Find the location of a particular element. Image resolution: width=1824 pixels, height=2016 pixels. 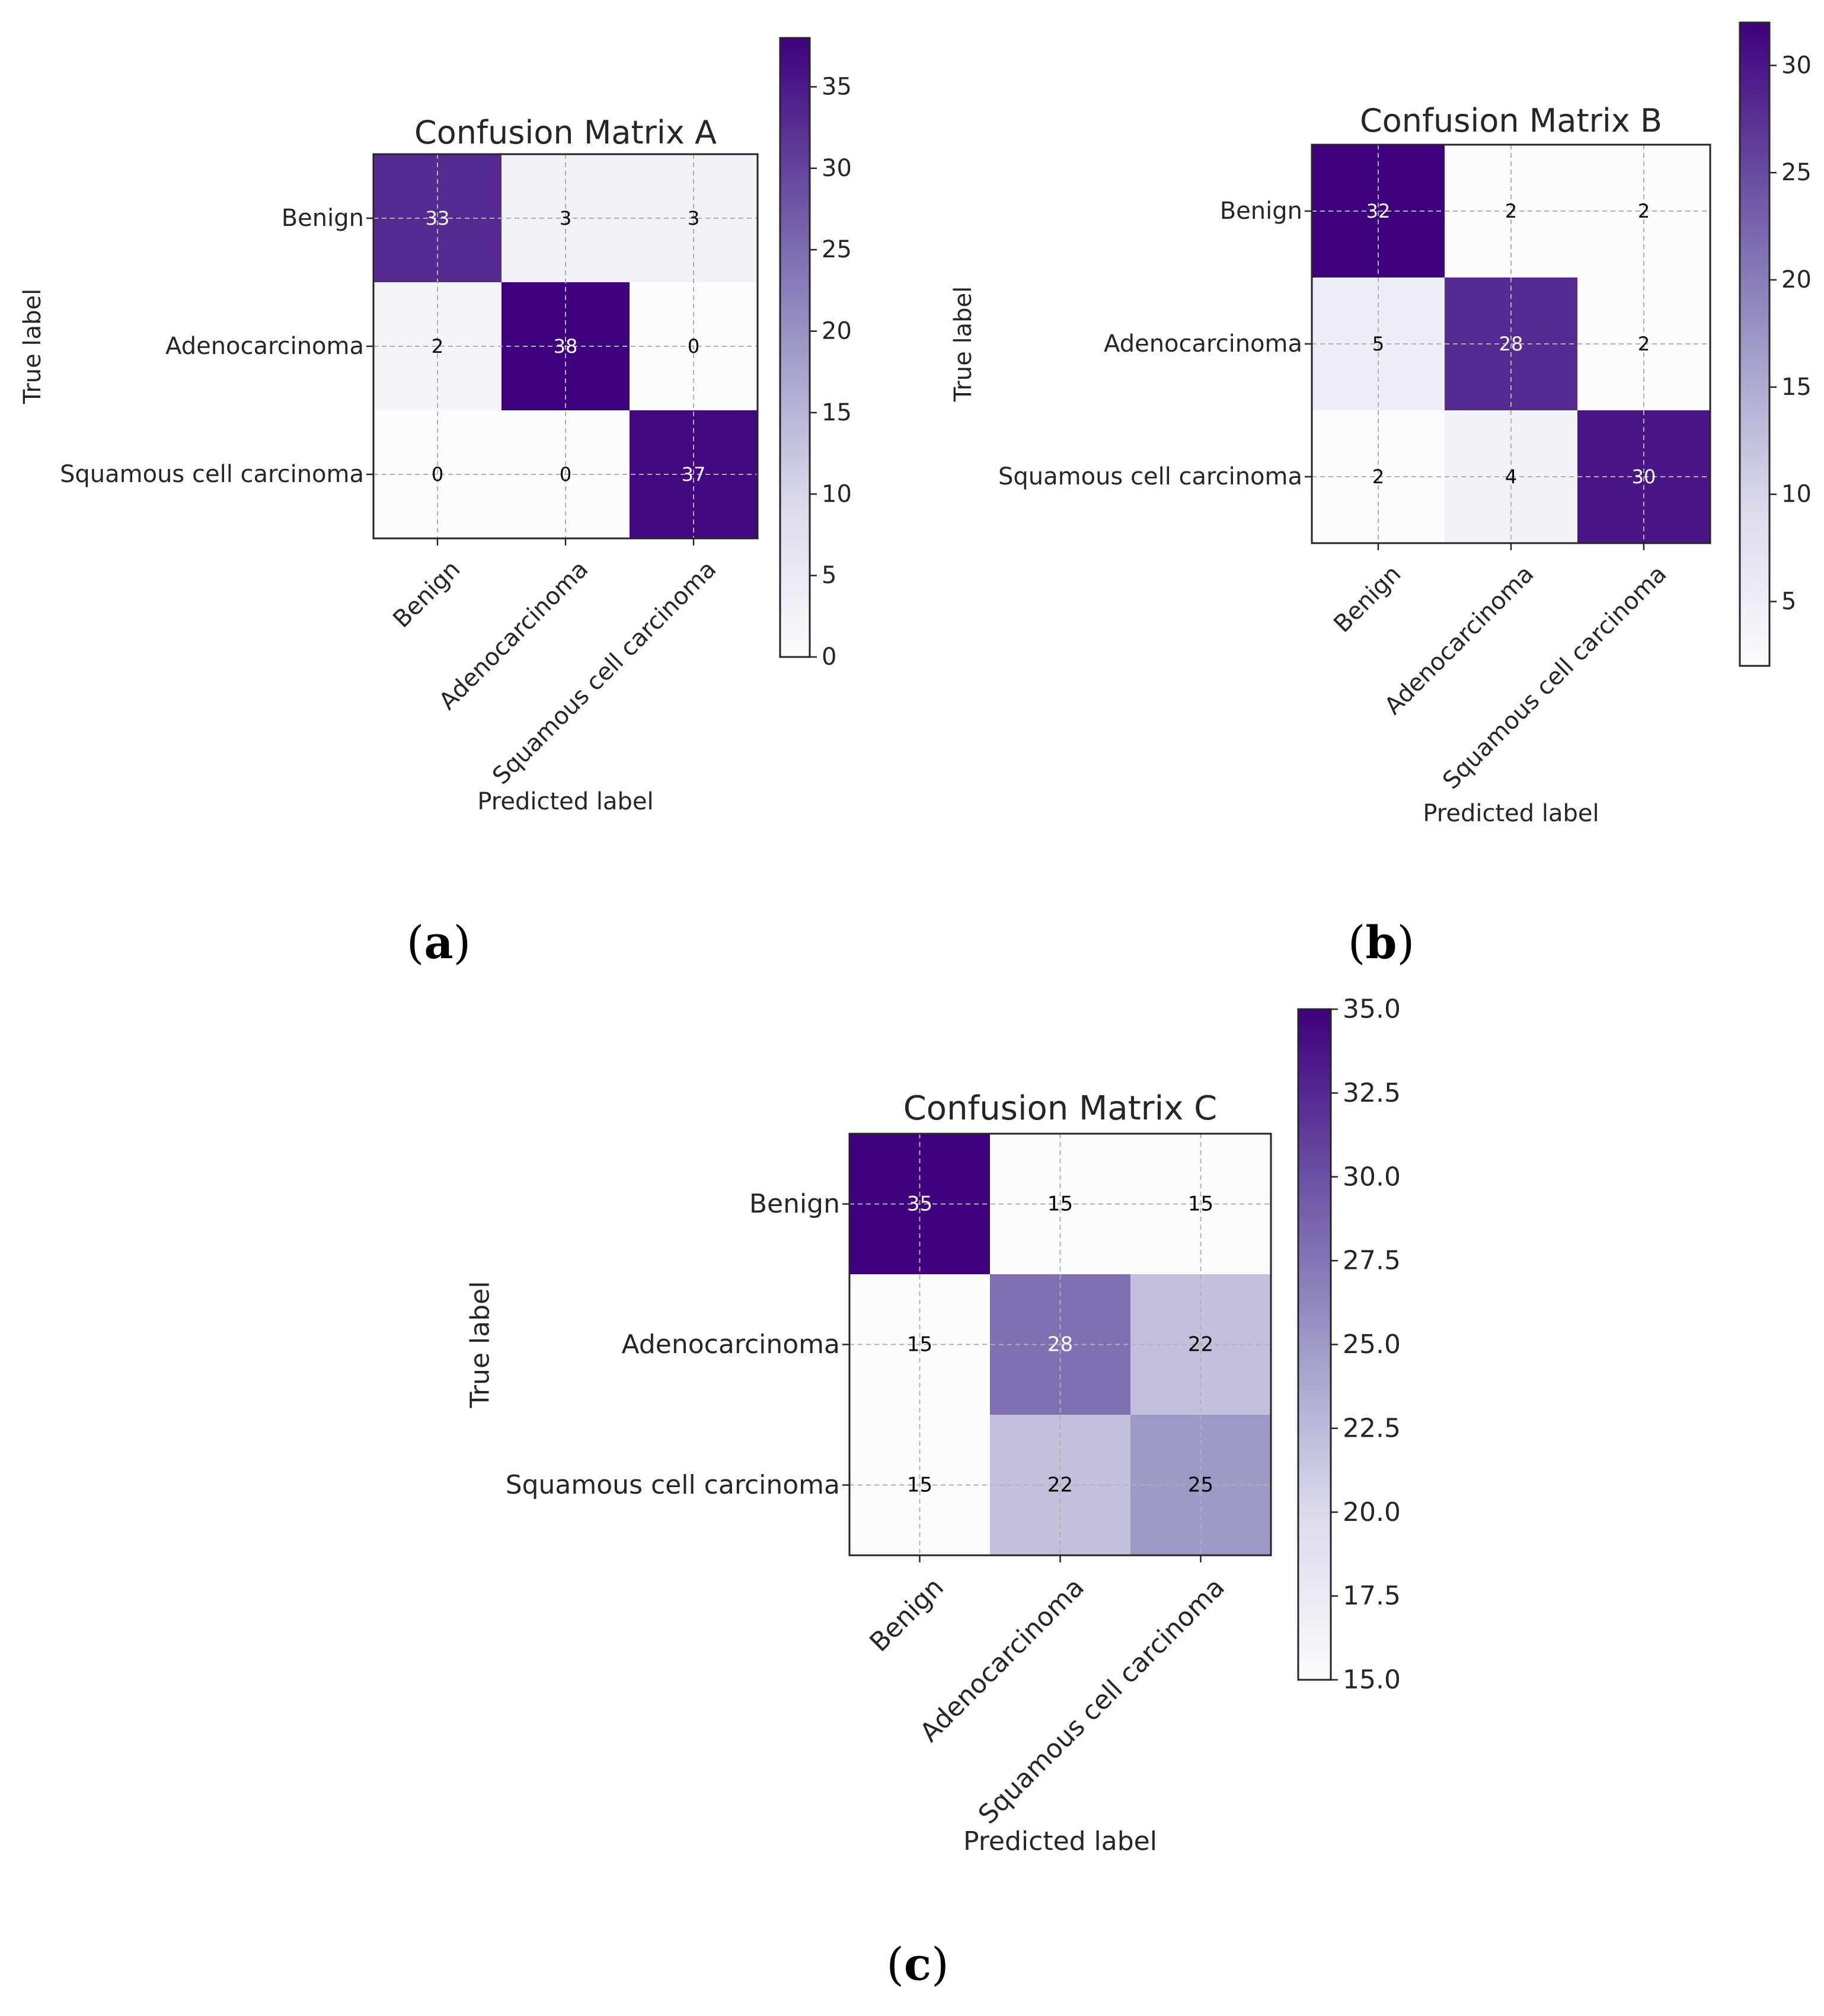

chart-a-cell-value-r0-c2: 3 is located at coordinates (694, 218).